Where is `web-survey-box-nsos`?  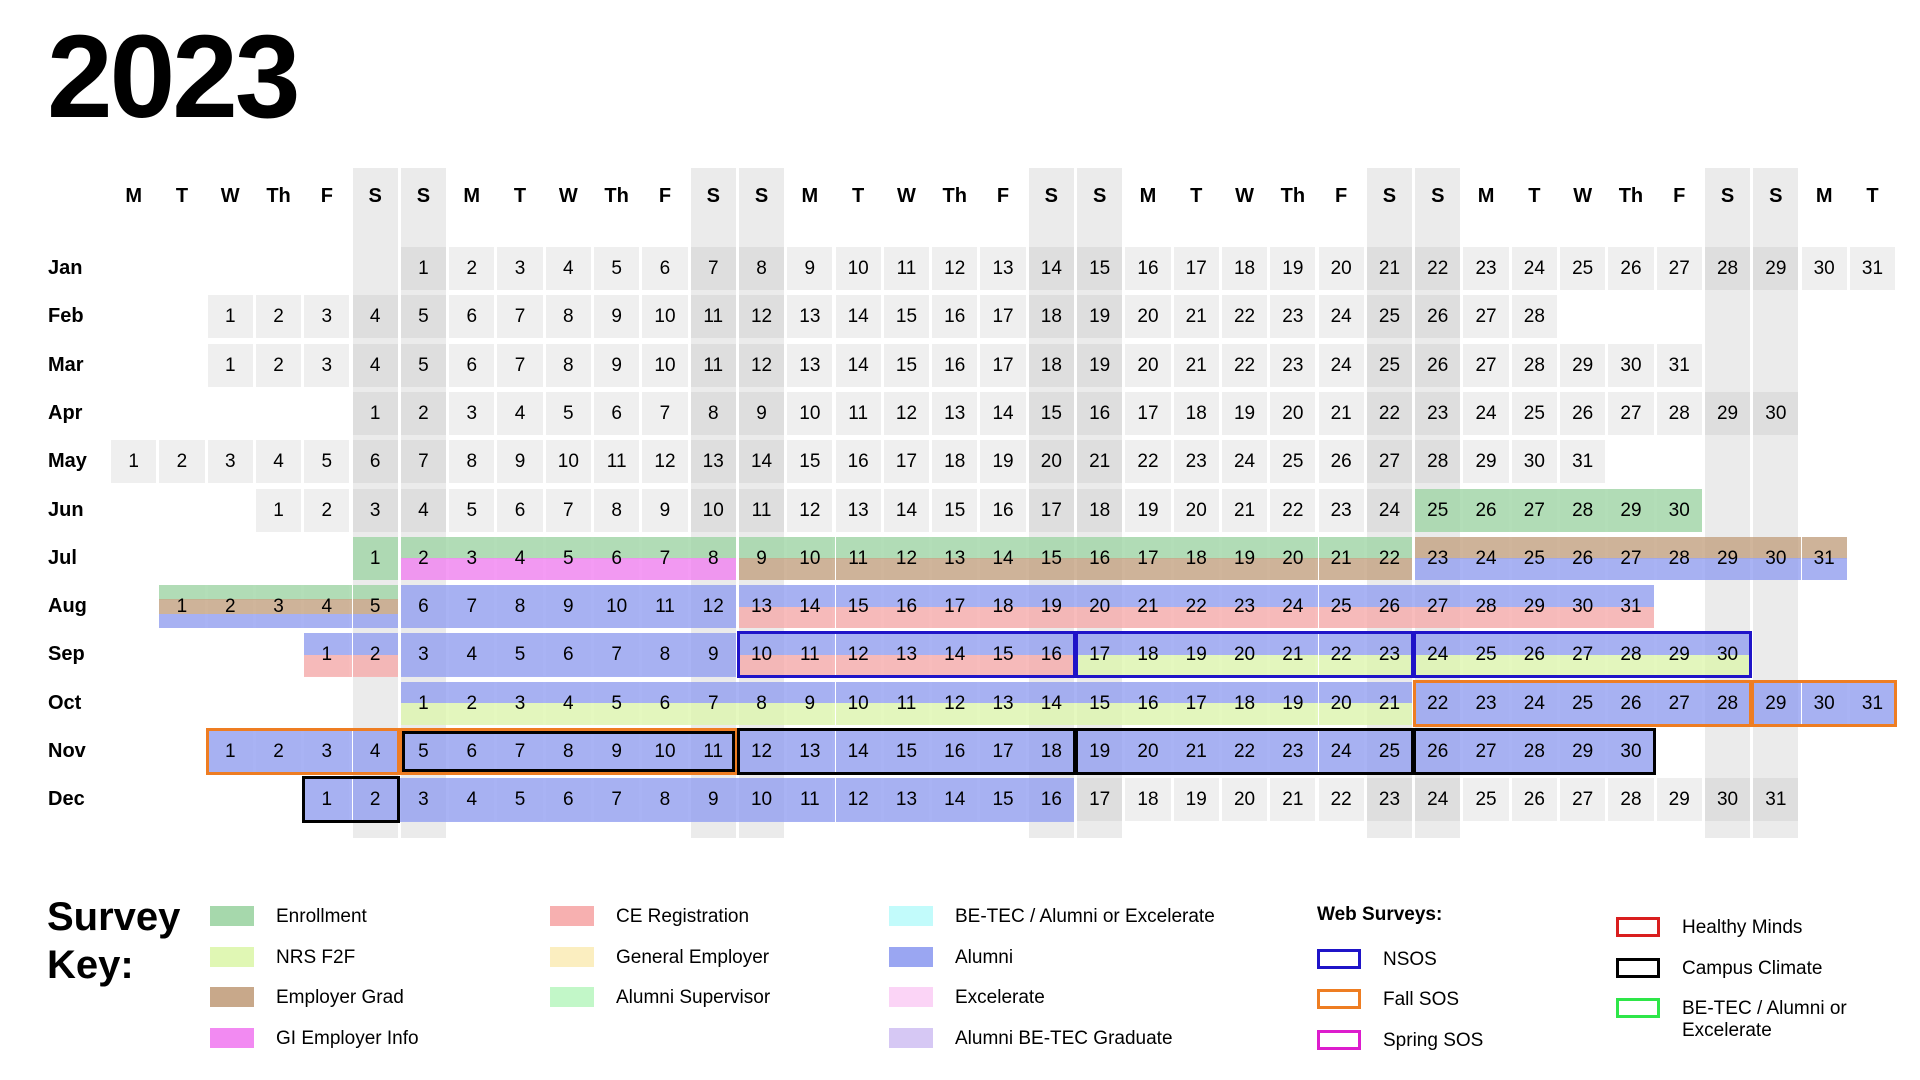
web-survey-box-nsos is located at coordinates (1245, 655).